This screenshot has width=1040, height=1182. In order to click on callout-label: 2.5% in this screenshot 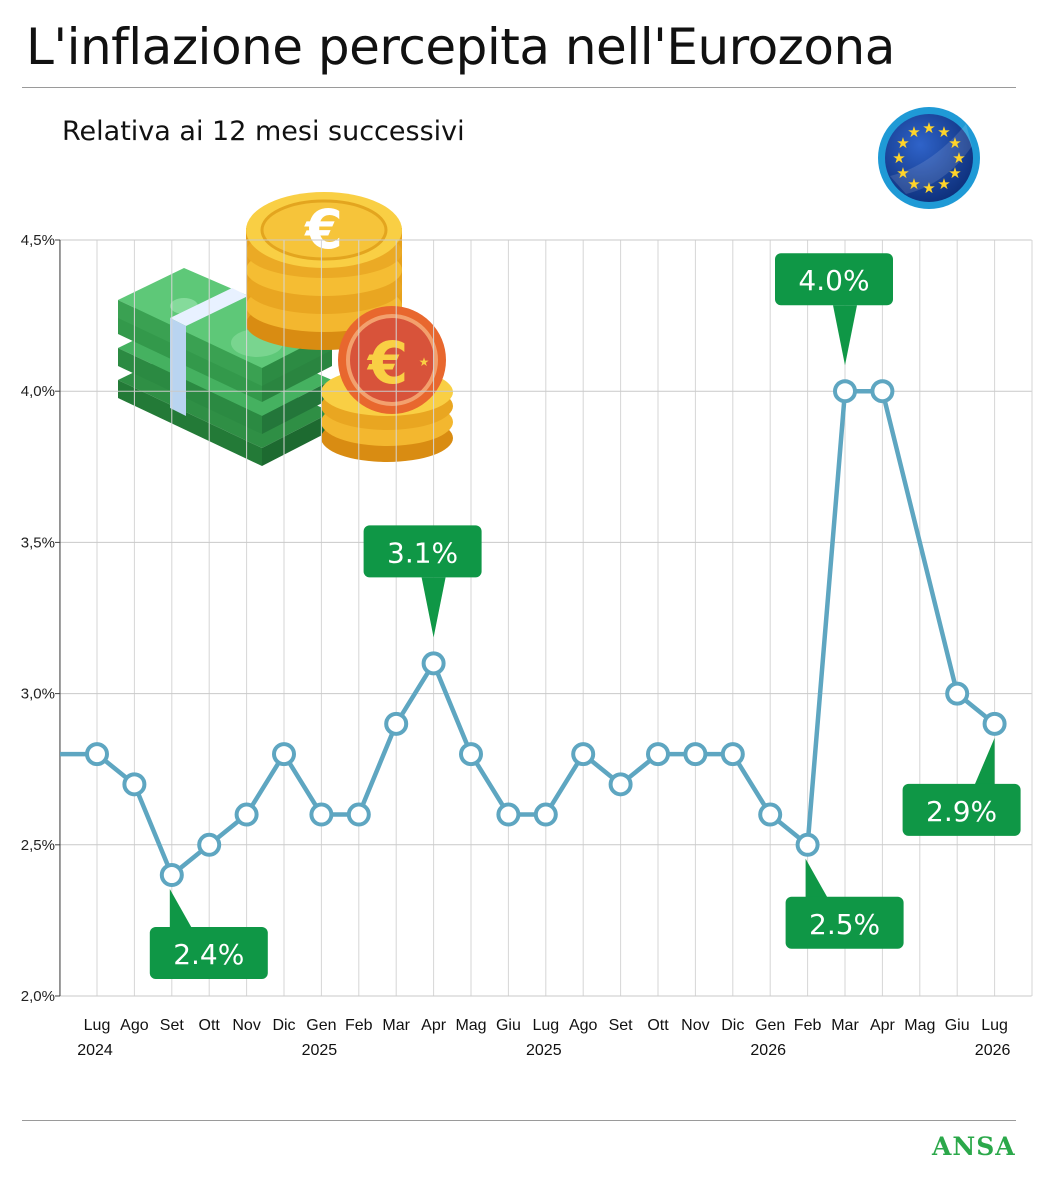, I will do `click(844, 903)`.